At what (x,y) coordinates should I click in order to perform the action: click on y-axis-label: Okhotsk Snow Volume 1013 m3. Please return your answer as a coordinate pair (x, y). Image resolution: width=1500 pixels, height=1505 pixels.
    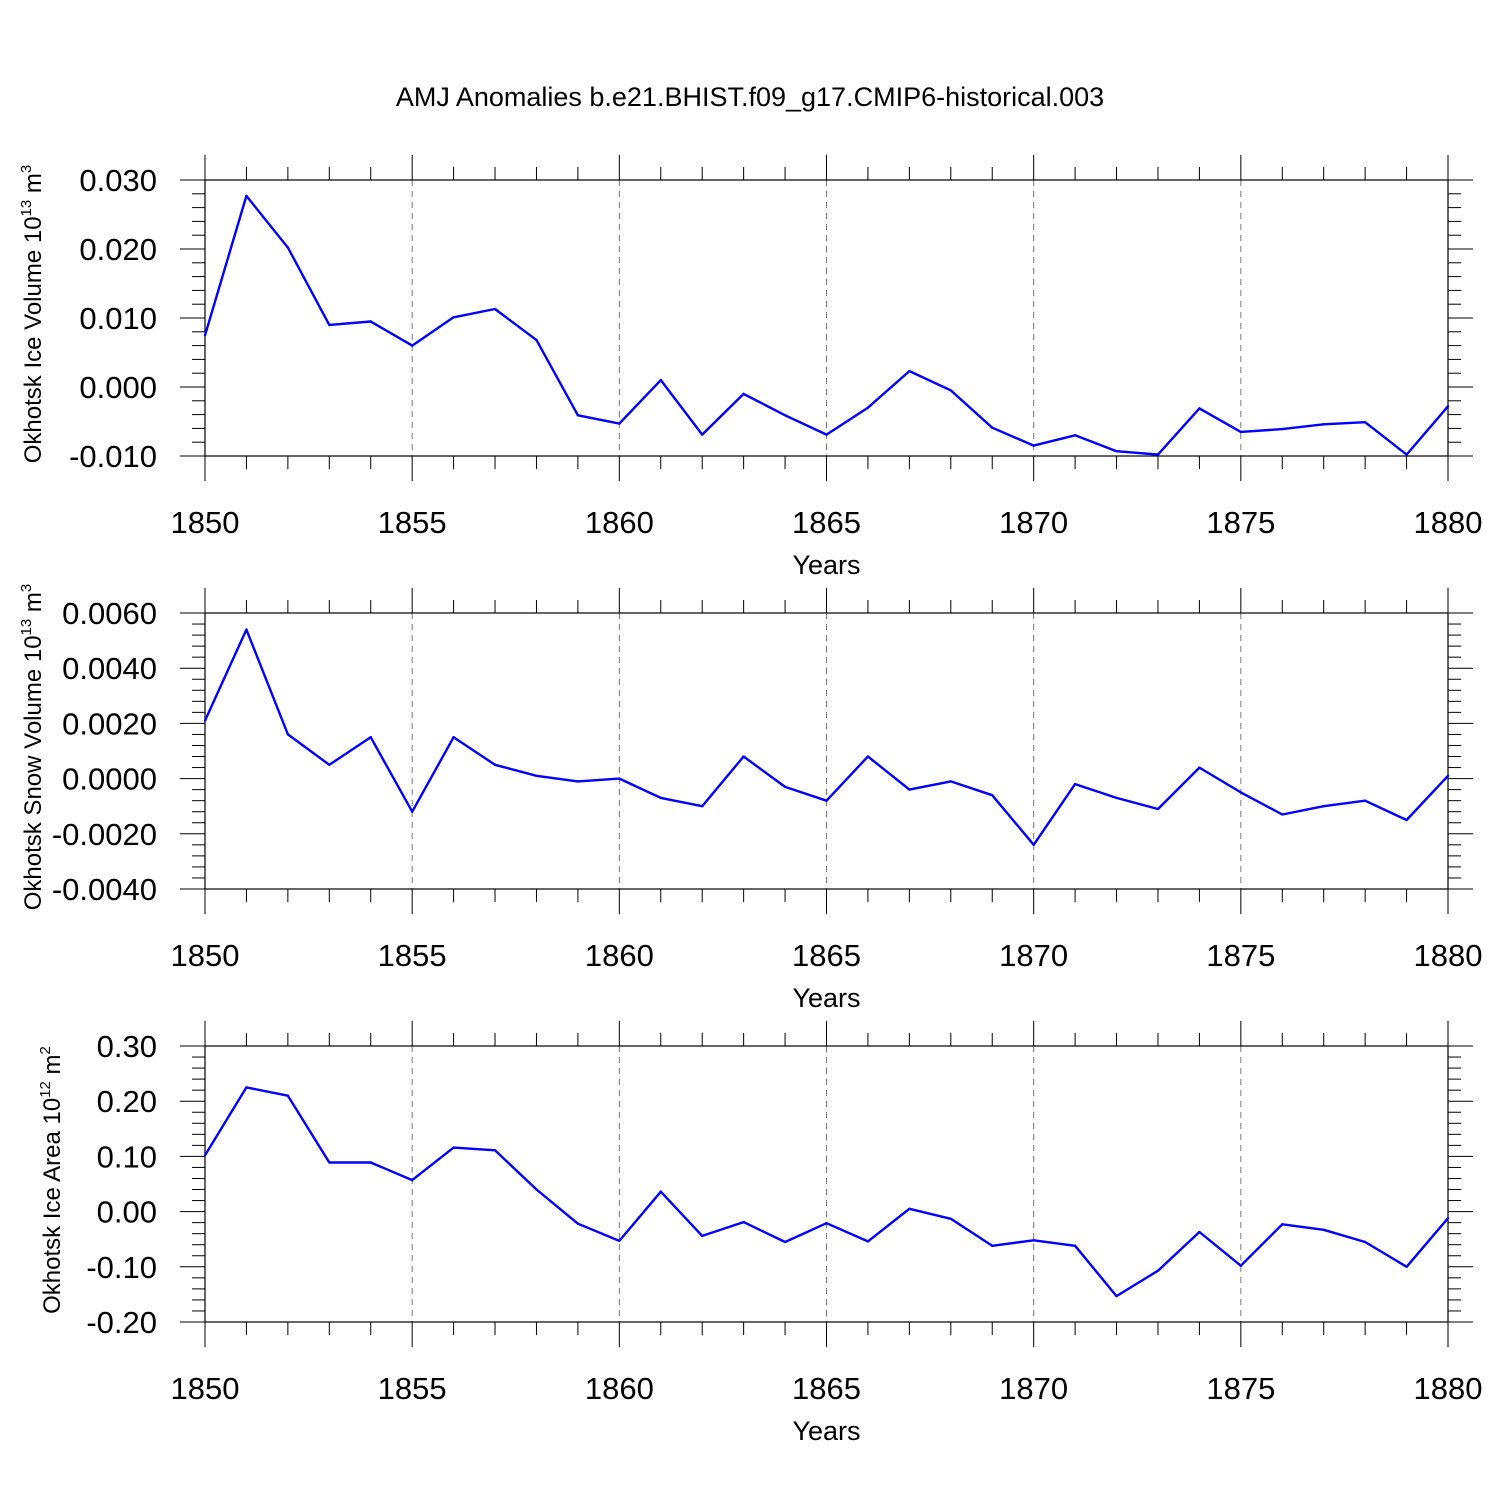
    Looking at the image, I should click on (32, 747).